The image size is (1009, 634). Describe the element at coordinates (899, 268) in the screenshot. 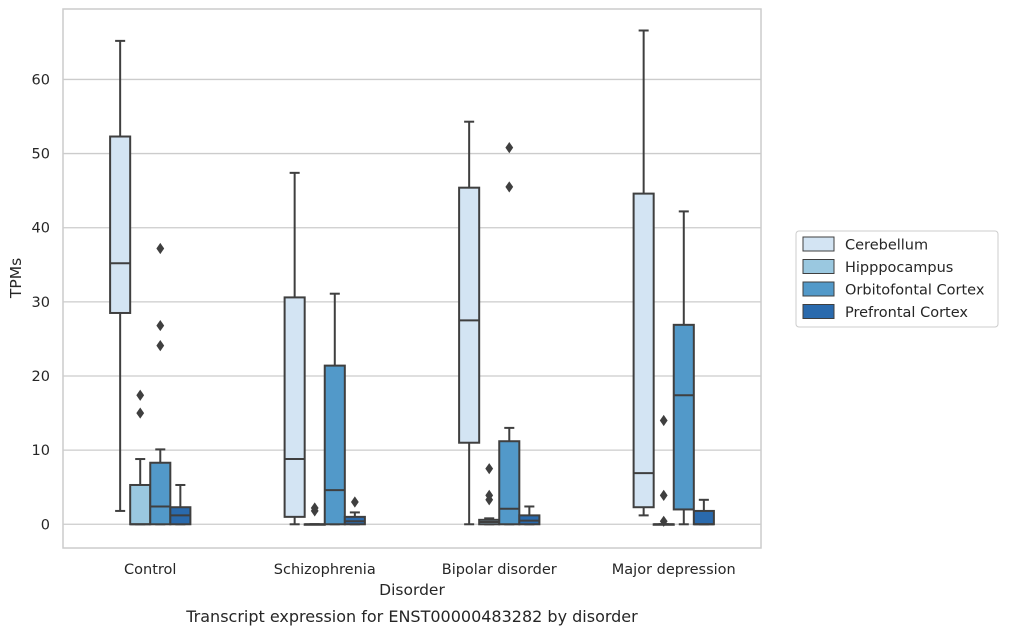

I see `legend-label: Hipppocampus` at that location.